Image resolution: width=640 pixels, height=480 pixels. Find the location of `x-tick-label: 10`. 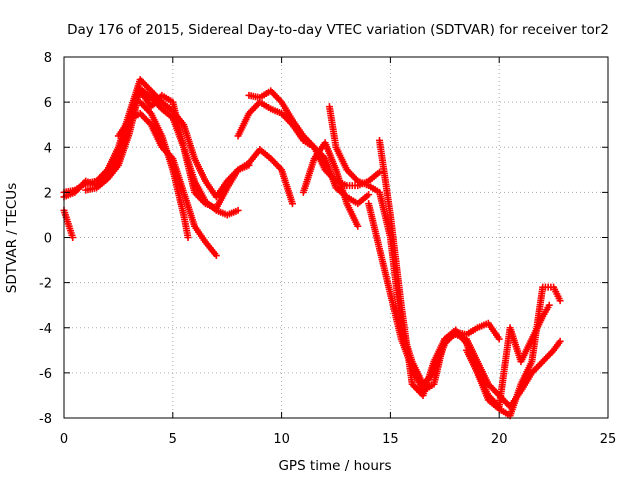

x-tick-label: 10 is located at coordinates (281, 439).